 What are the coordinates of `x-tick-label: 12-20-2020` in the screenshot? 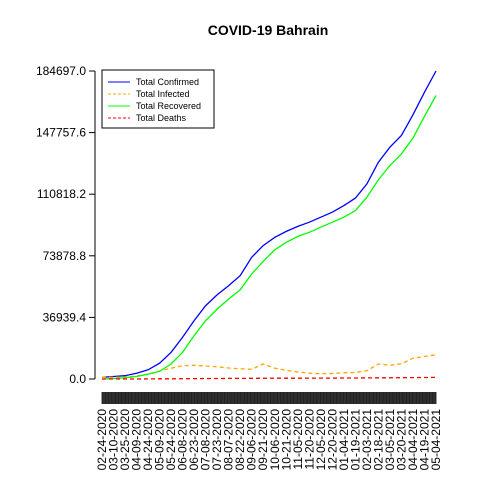 It's located at (332, 440).